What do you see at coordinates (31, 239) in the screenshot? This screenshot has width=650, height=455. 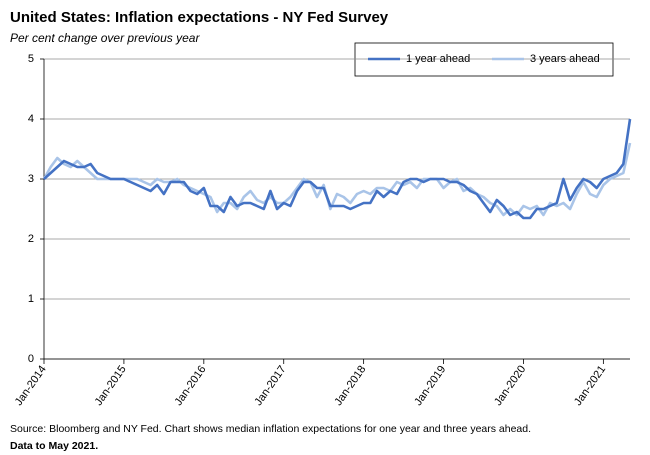 I see `y-tick-label: 2` at bounding box center [31, 239].